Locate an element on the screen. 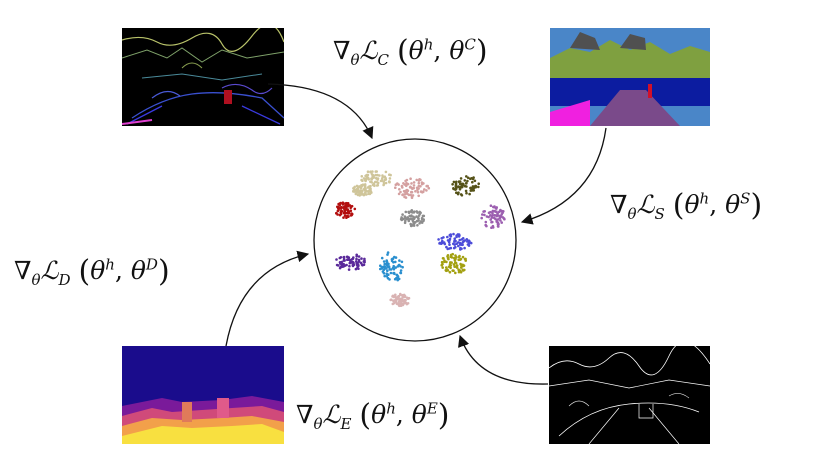  depth-image is located at coordinates (203, 395).